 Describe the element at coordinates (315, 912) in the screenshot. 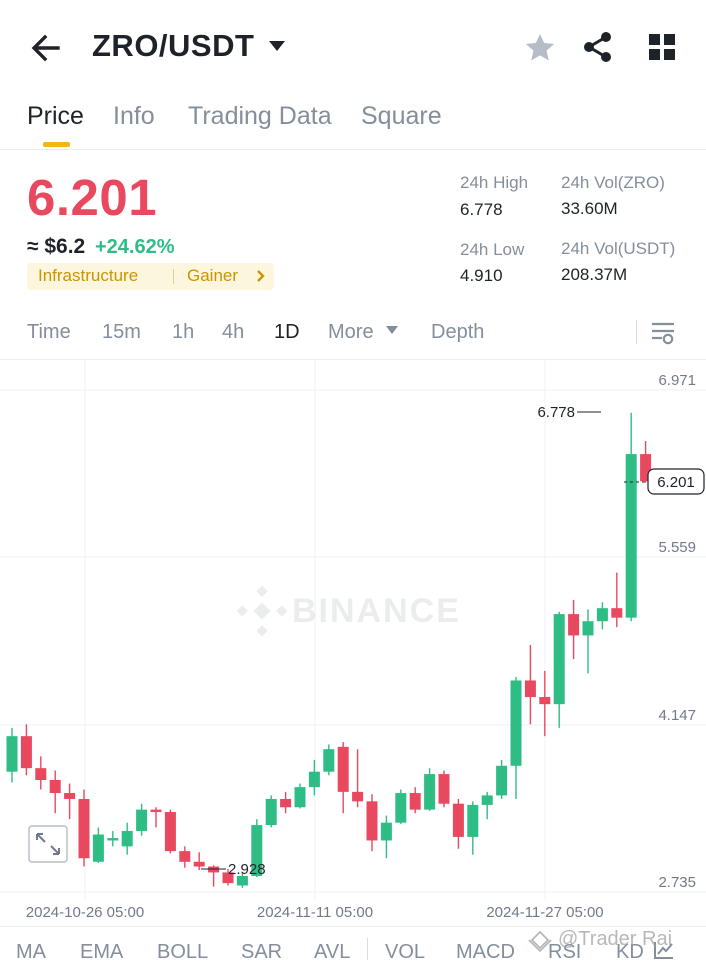

I see `x-tick-label: 2024-11-11 05:00` at that location.